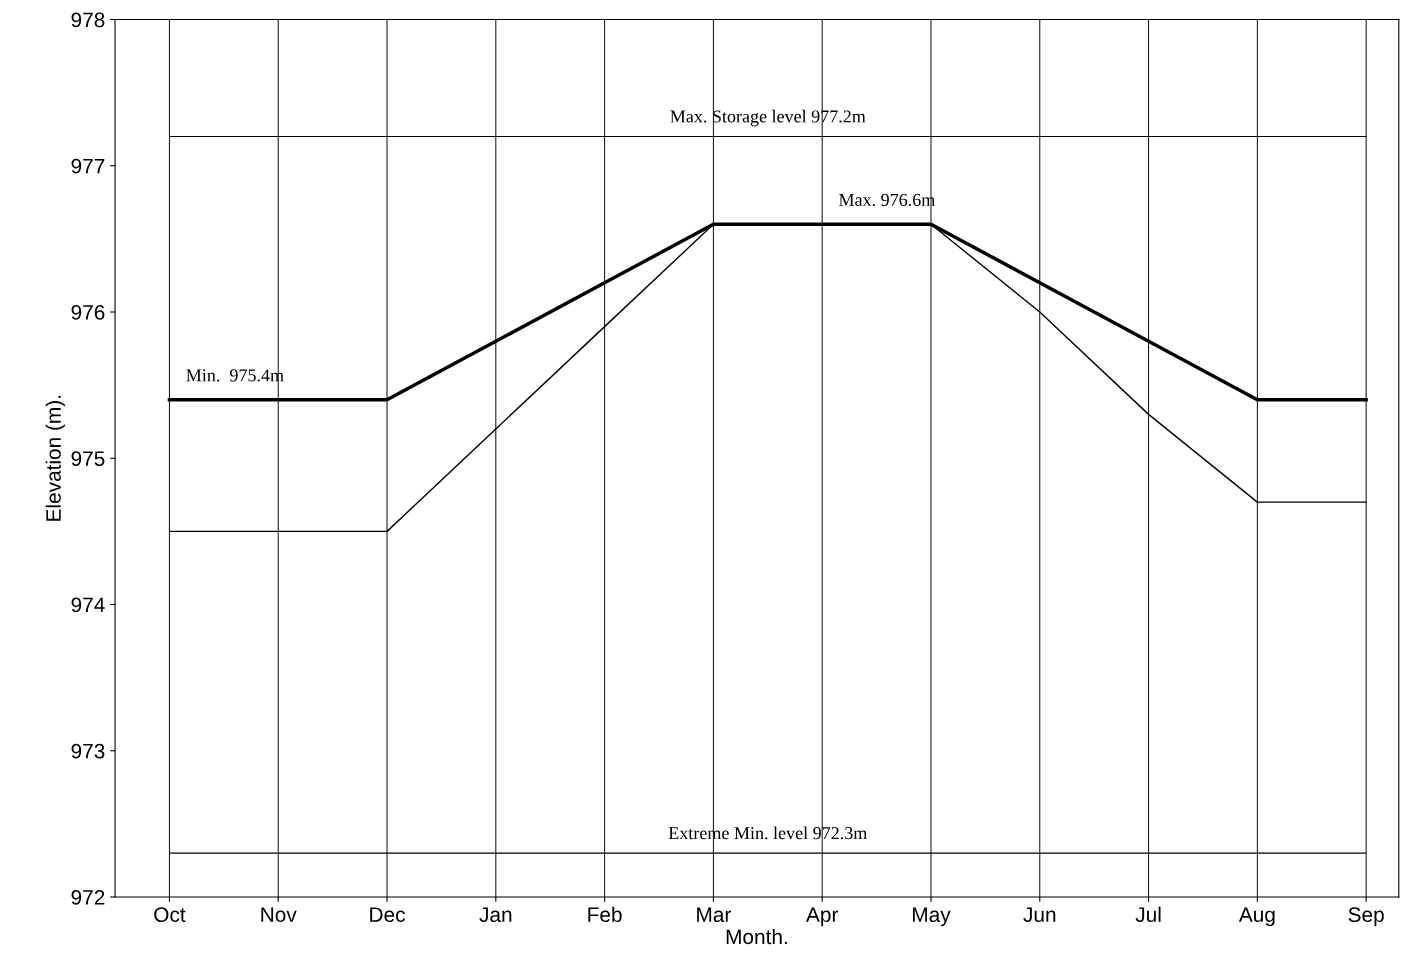  I want to click on x-tick-label: Feb, so click(605, 914).